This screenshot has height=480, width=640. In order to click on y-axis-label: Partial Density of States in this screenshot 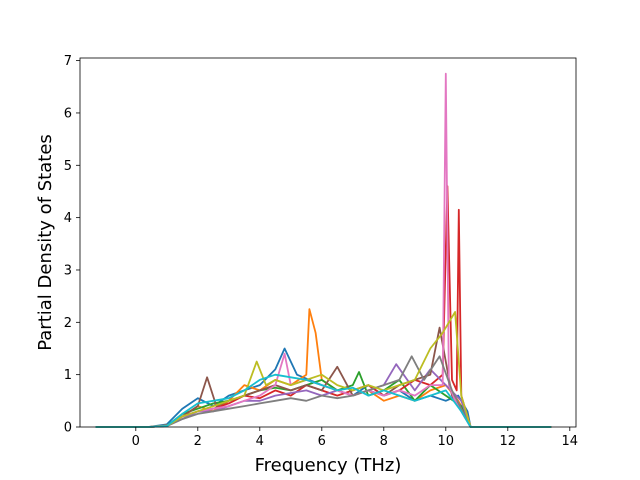, I will do `click(45, 242)`.